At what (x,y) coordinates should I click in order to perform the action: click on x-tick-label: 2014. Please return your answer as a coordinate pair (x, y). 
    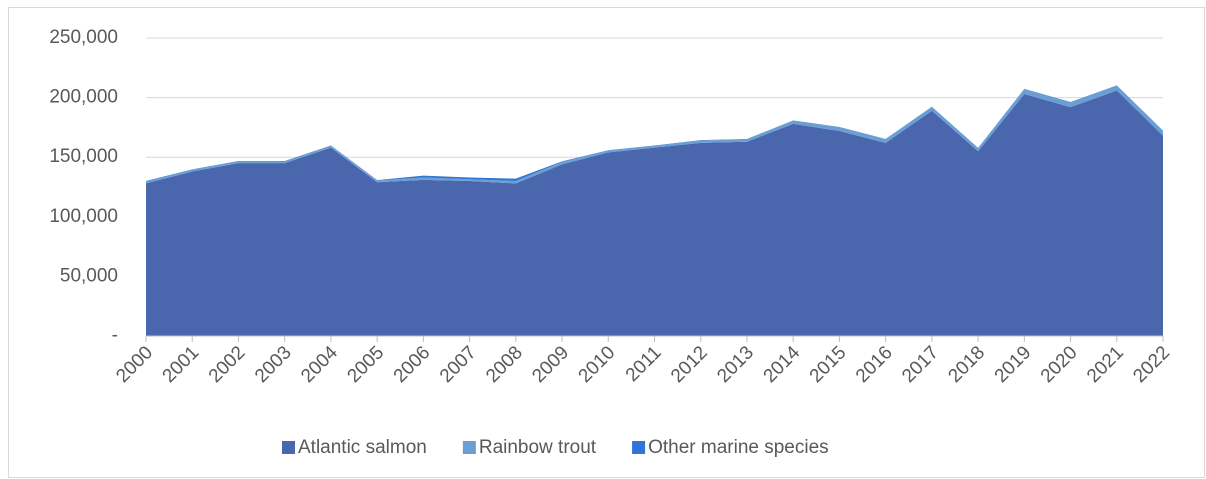
    Looking at the image, I should click on (782, 364).